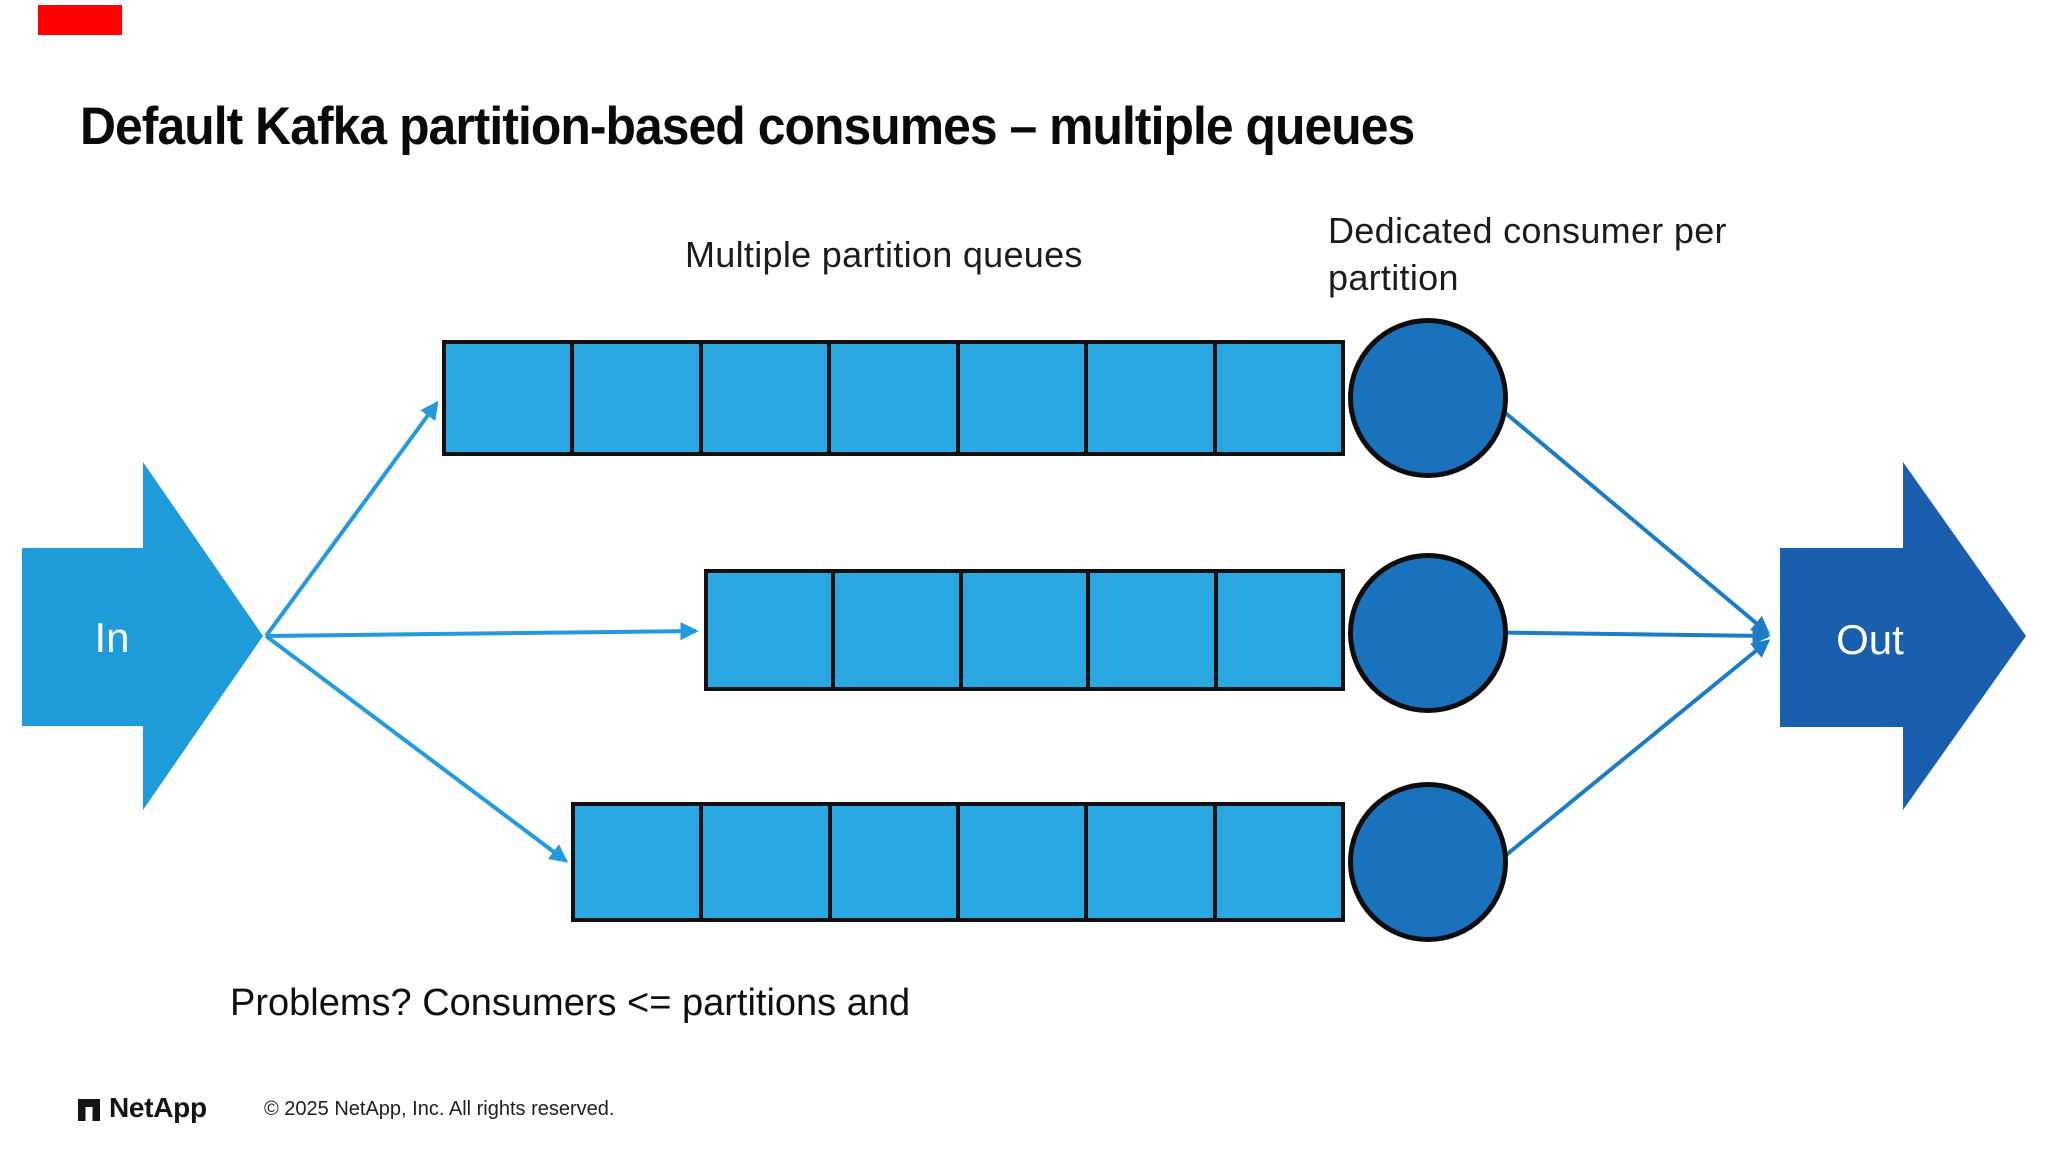  Describe the element at coordinates (570, 1003) in the screenshot. I see `problems-note: Problems? Consumers <= partitions and` at that location.